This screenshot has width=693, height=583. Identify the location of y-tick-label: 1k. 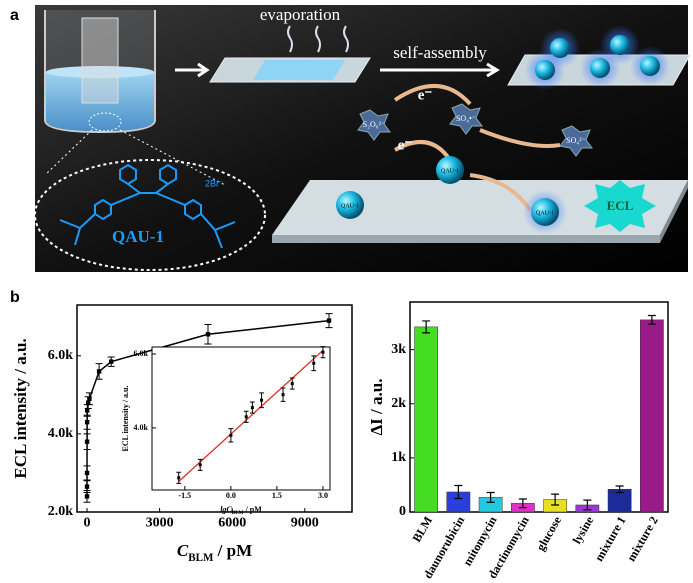
(398, 457).